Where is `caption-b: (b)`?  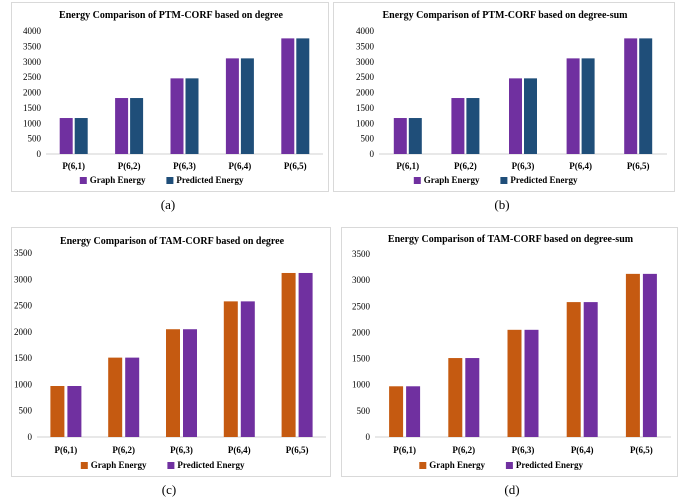 caption-b: (b) is located at coordinates (502, 204).